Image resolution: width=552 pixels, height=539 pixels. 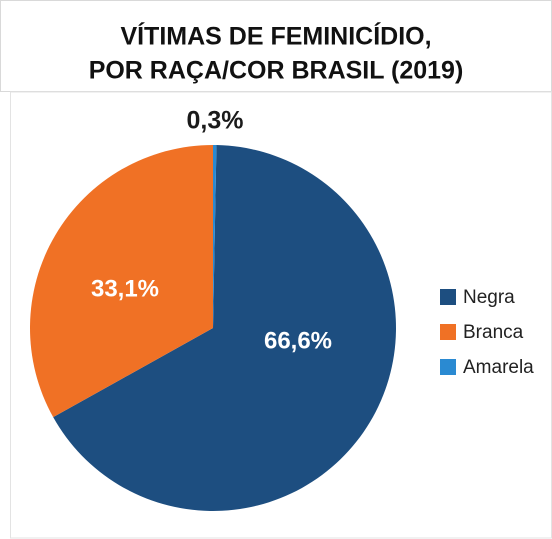 What do you see at coordinates (489, 297) in the screenshot?
I see `legend-label: Negra` at bounding box center [489, 297].